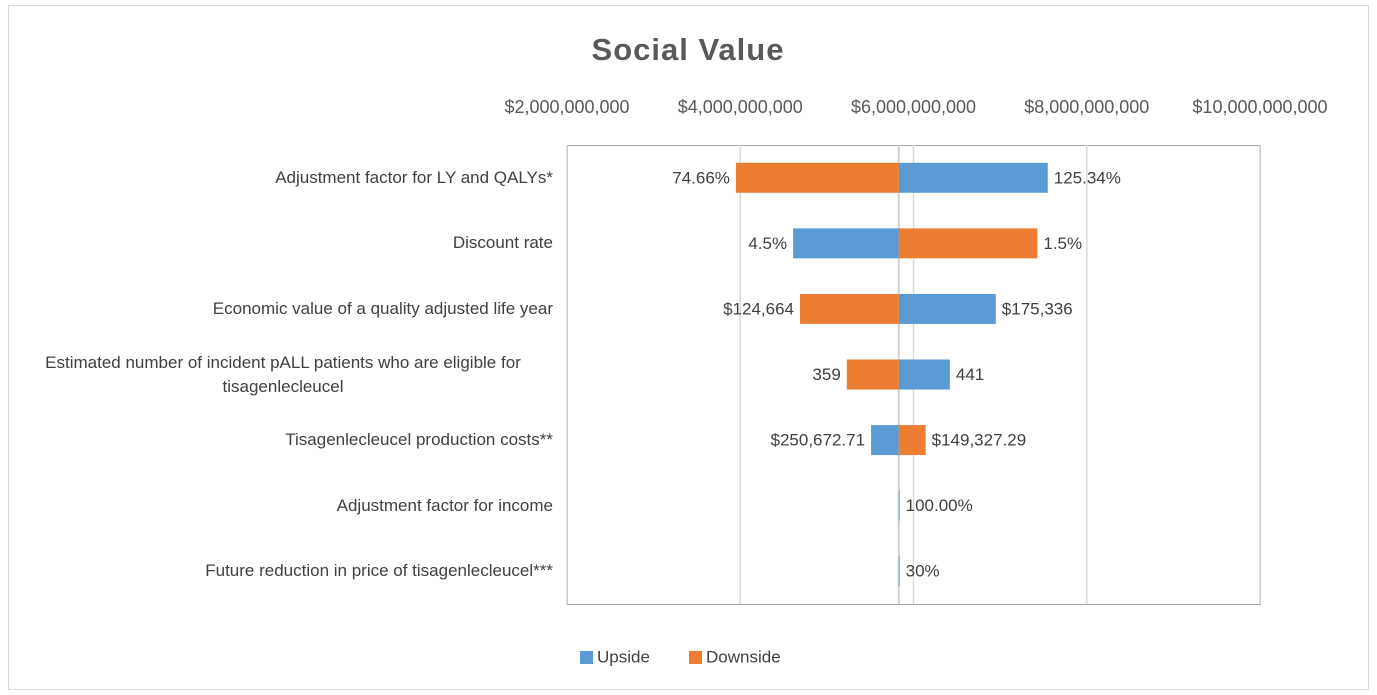 This screenshot has width=1377, height=695. What do you see at coordinates (939, 505) in the screenshot?
I see `data-label: 100.00%` at bounding box center [939, 505].